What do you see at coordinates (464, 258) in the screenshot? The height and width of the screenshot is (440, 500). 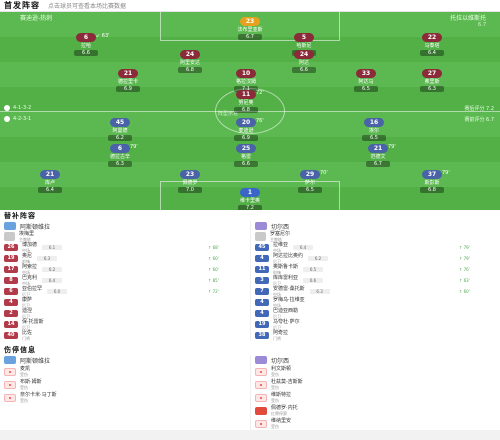 I see `sub-in-minute: ↑ 79'` at bounding box center [464, 258].